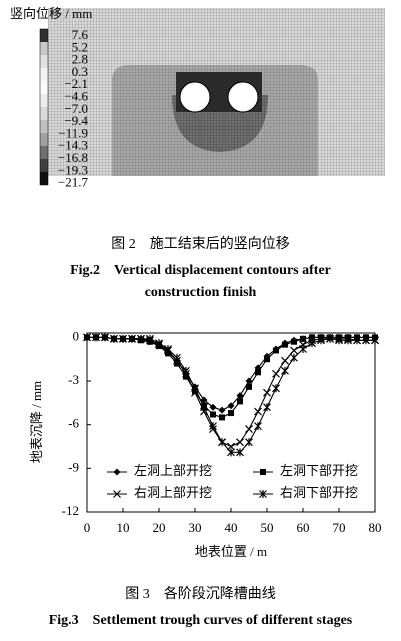  I want to click on y-tick-label: -12, so click(70, 510).